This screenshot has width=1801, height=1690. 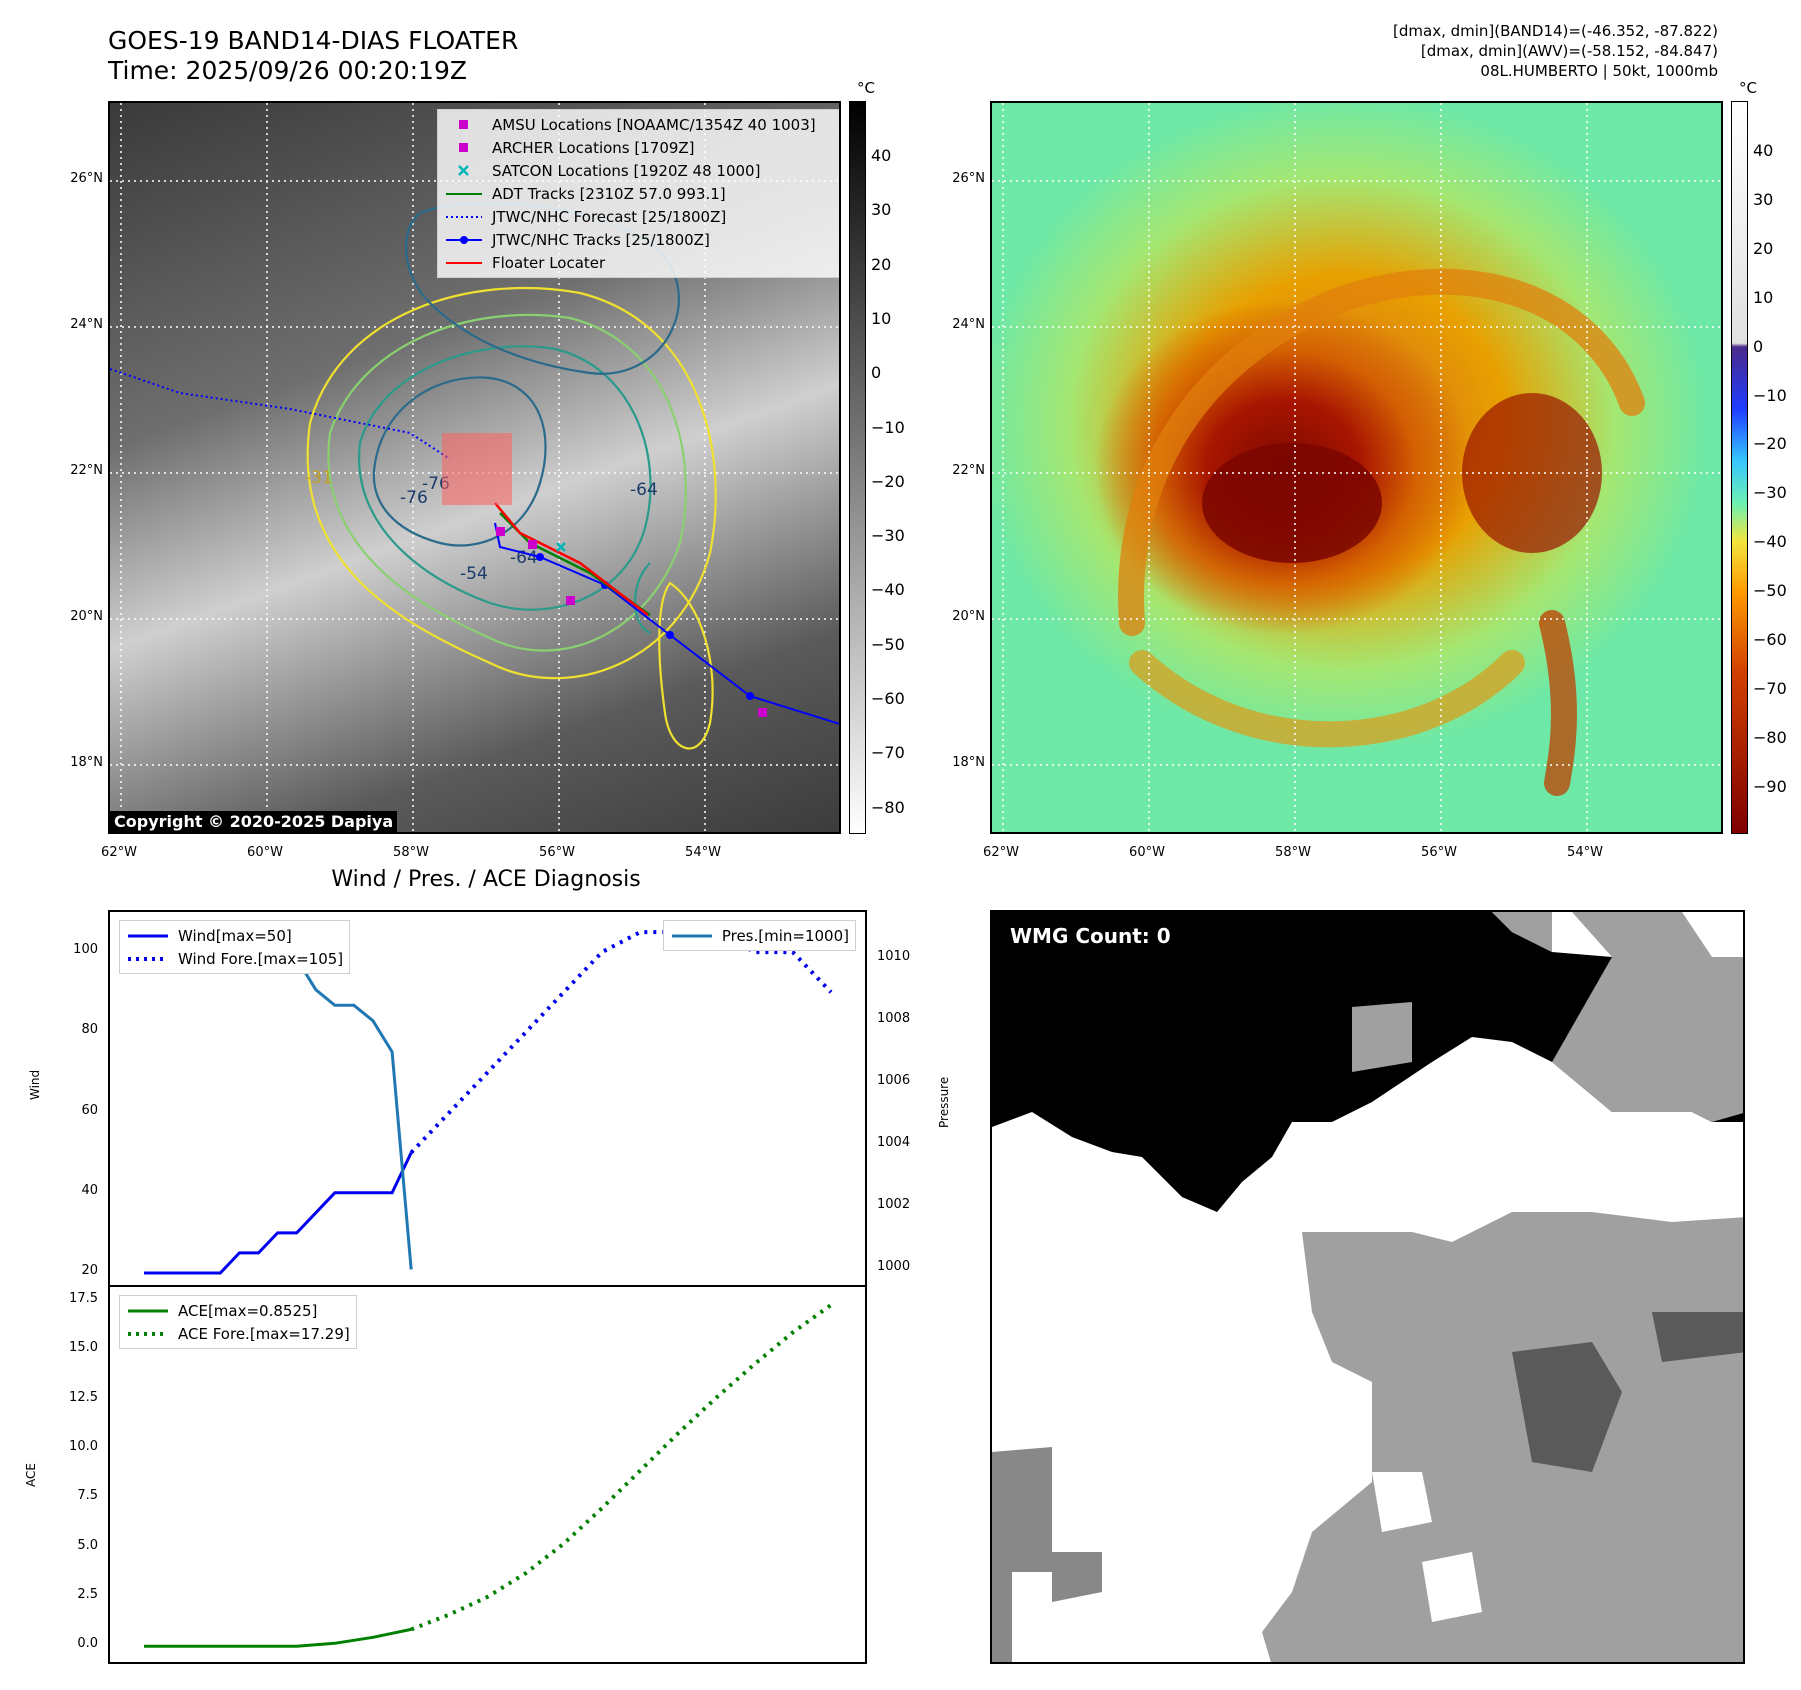 I want to click on wmg-count-label: WMG Count: 0, so click(x=1090, y=936).